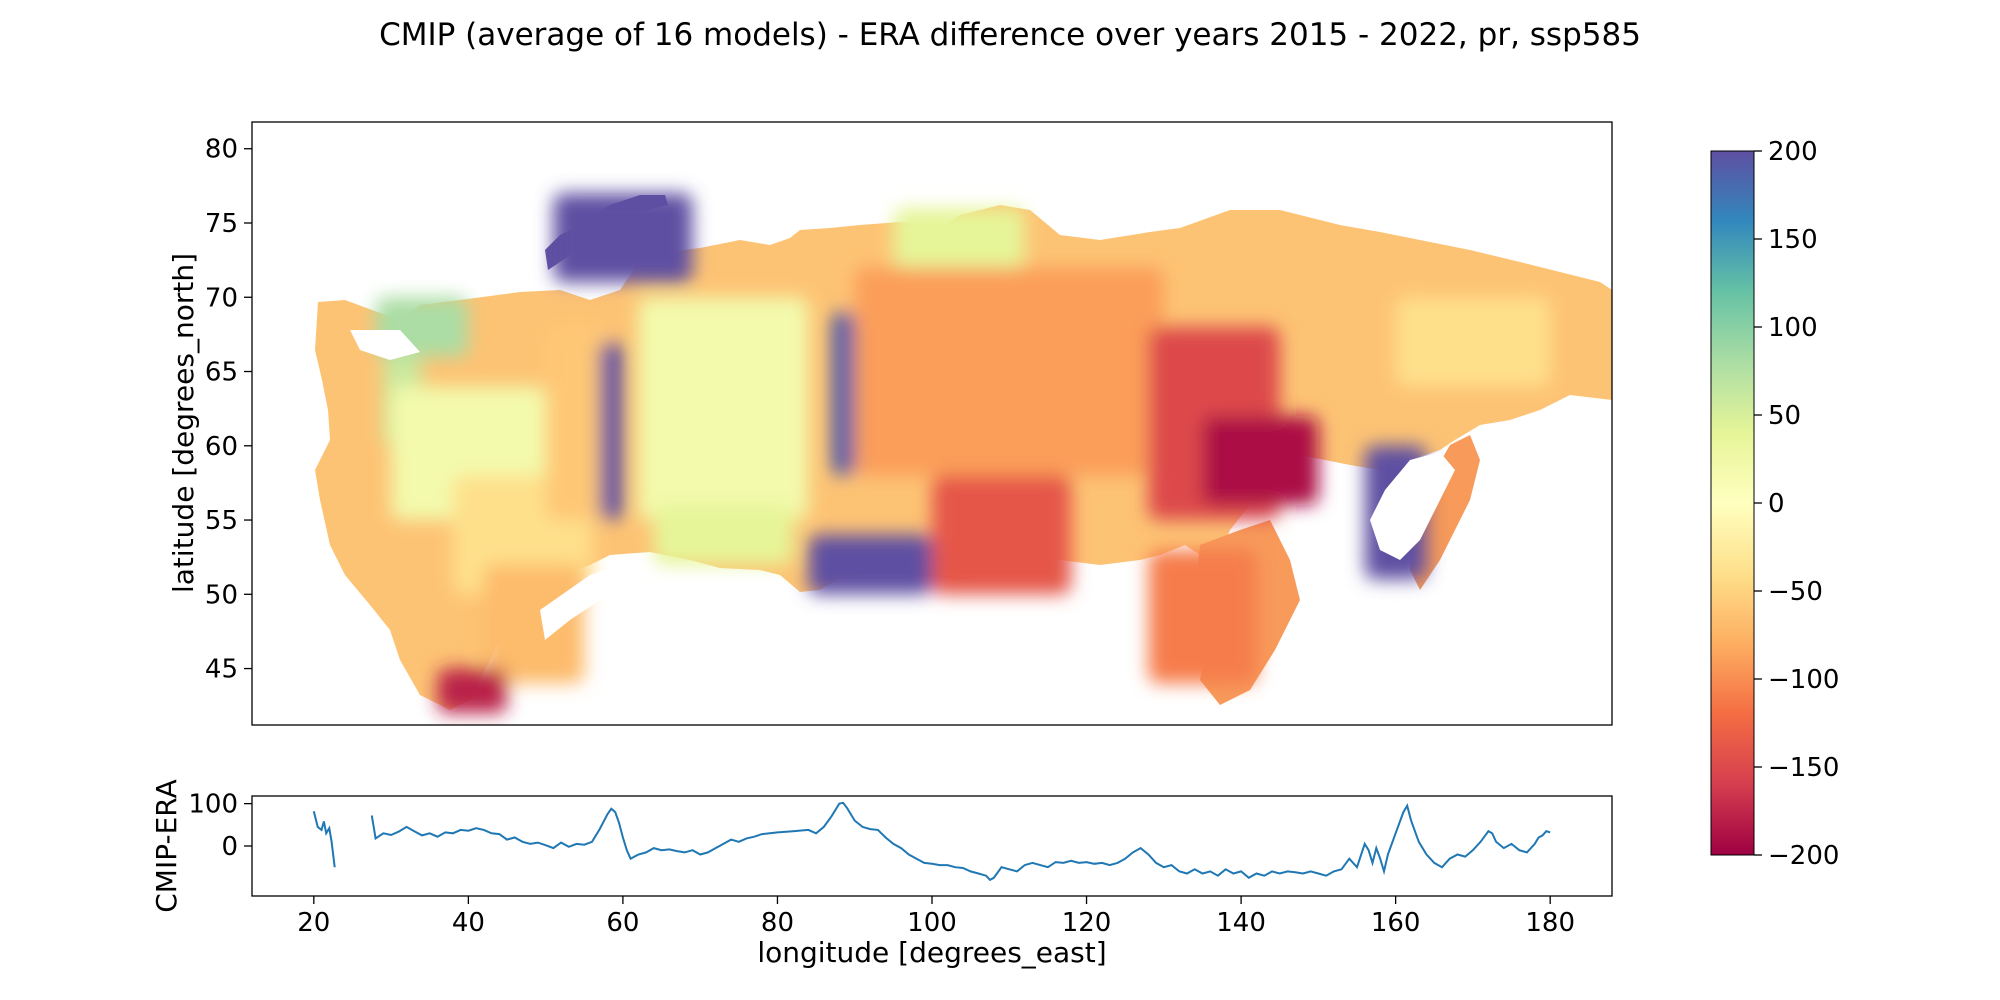 The width and height of the screenshot is (2000, 1000). Describe the element at coordinates (1803, 856) in the screenshot. I see `colorbar-tick-label: −200` at that location.